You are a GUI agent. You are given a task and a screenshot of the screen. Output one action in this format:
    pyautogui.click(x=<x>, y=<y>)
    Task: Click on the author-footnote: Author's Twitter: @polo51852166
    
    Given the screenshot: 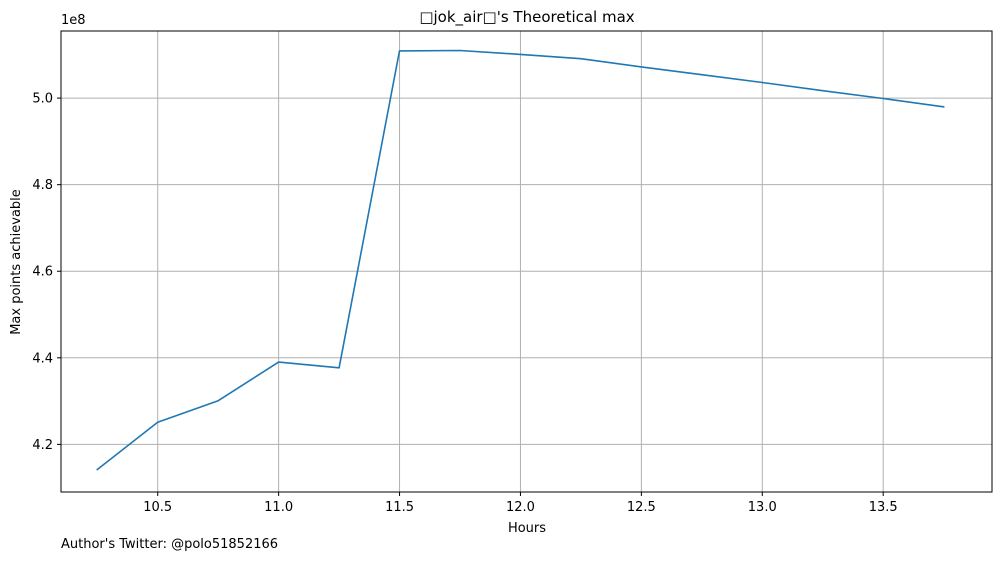 What is the action you would take?
    pyautogui.click(x=170, y=544)
    